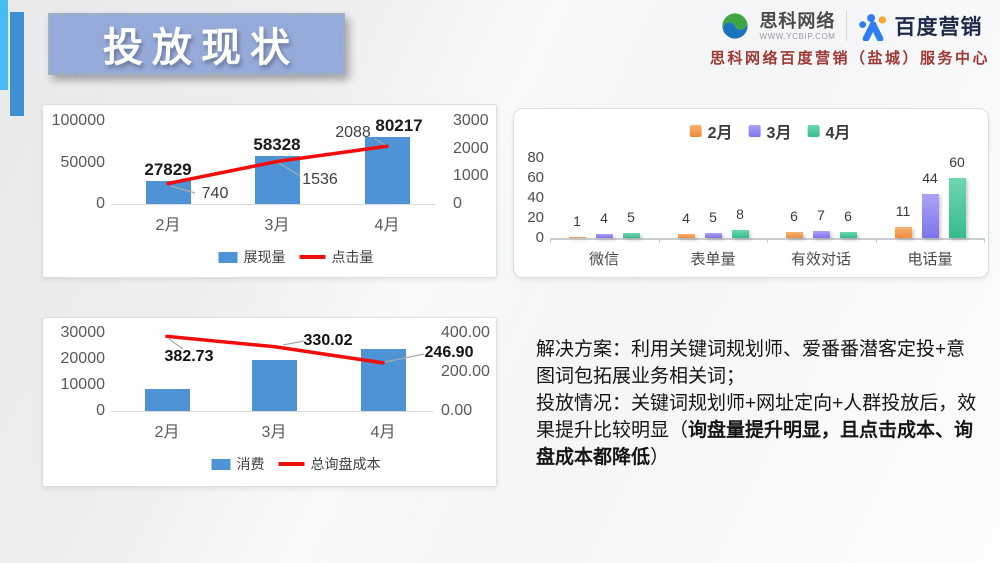 The width and height of the screenshot is (1000, 563). Describe the element at coordinates (471, 175) in the screenshot. I see `right-axis-tick-label: 1000` at that location.